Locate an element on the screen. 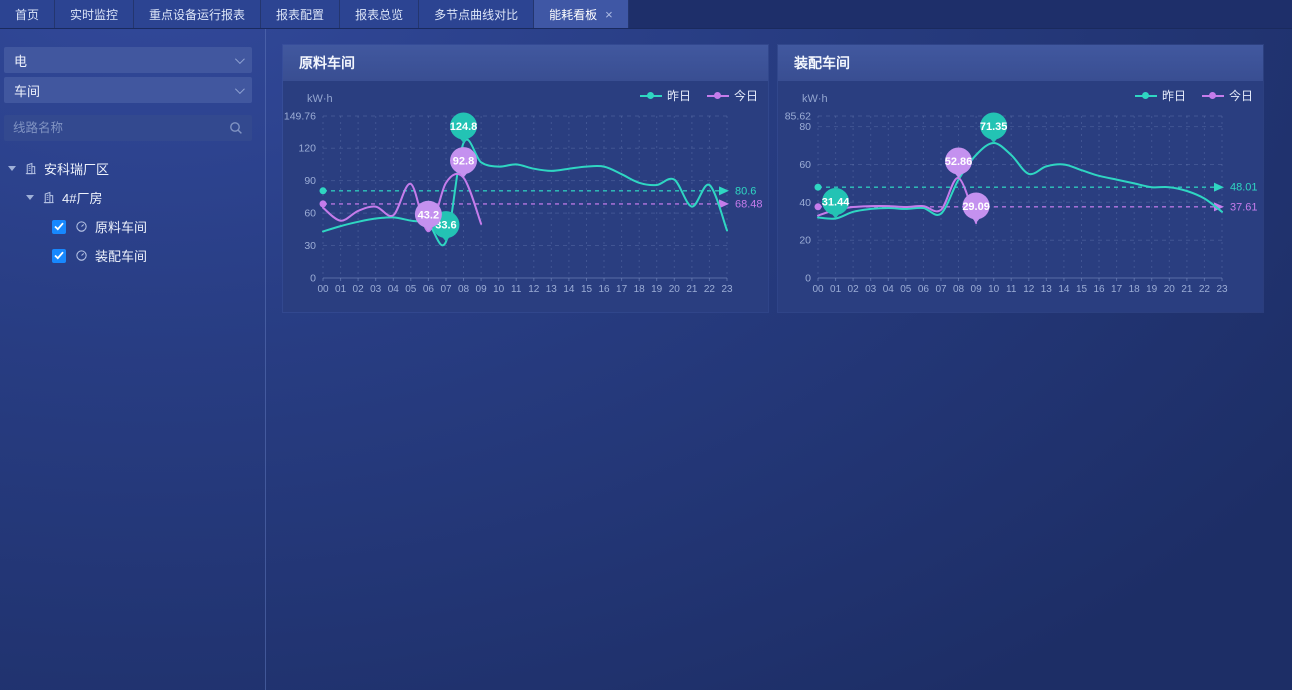 This screenshot has height=690, width=1292. svg-text: 37.61 is located at coordinates (1244, 207).